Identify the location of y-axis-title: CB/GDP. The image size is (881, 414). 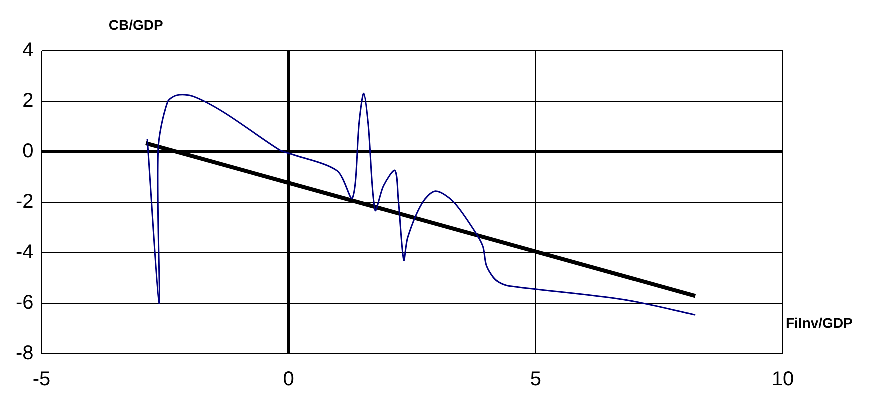
(136, 24).